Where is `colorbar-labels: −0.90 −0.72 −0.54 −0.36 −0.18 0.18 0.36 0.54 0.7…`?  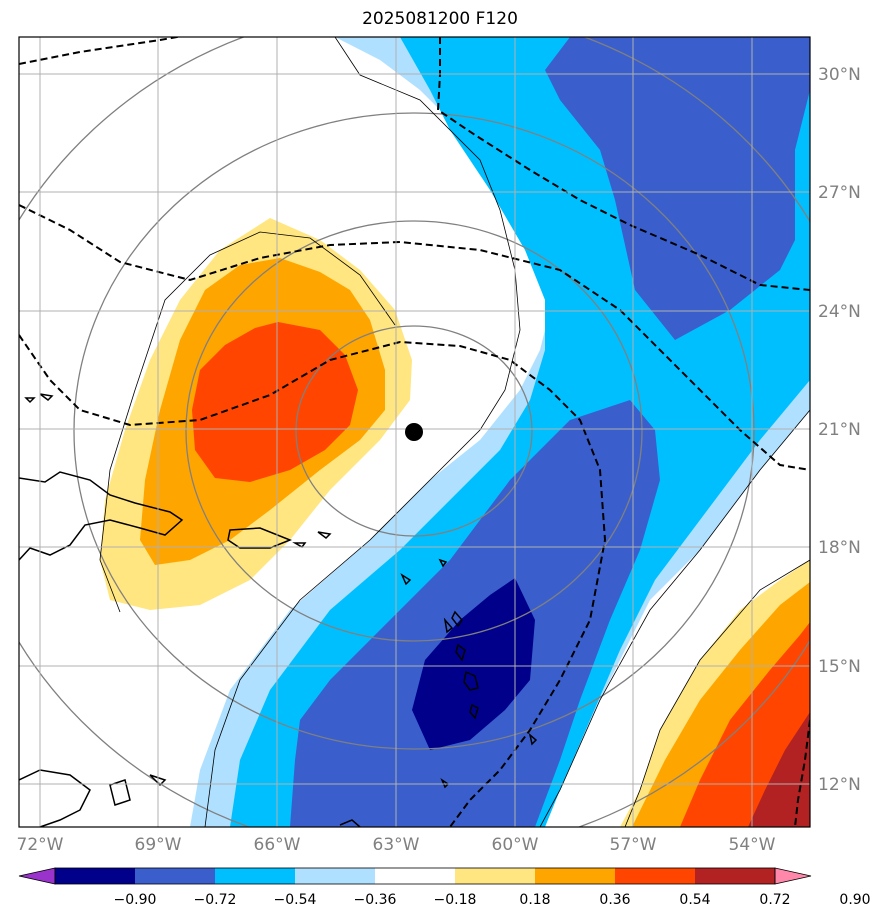
colorbar-labels: −0.90 −0.72 −0.54 −0.36 −0.18 0.18 0.36 0.54 0.7… is located at coordinates (492, 900).